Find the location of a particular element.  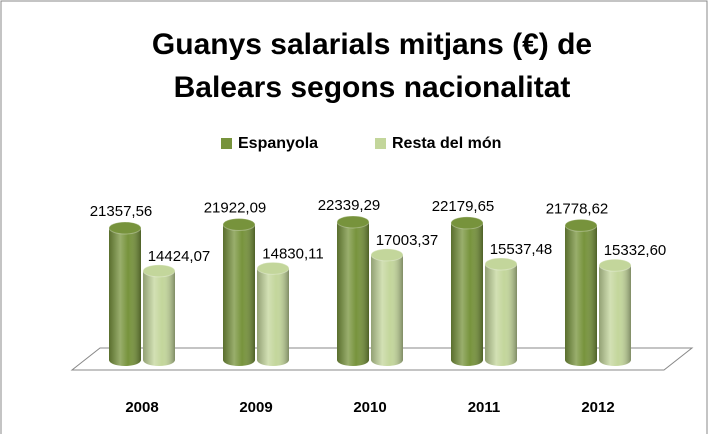

x-tick-label: 2009 is located at coordinates (255, 407).